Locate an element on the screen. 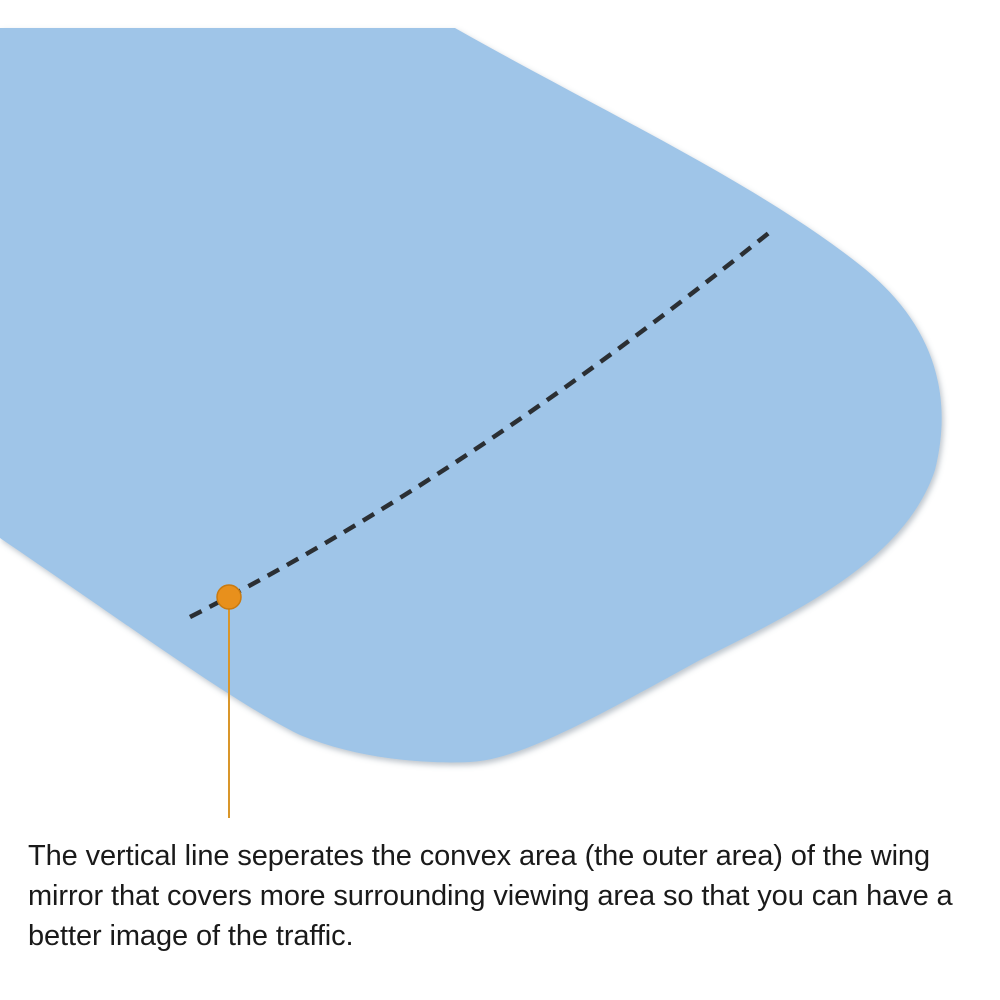 This screenshot has width=1000, height=1000. orange-dot-marker-icon is located at coordinates (229, 597).